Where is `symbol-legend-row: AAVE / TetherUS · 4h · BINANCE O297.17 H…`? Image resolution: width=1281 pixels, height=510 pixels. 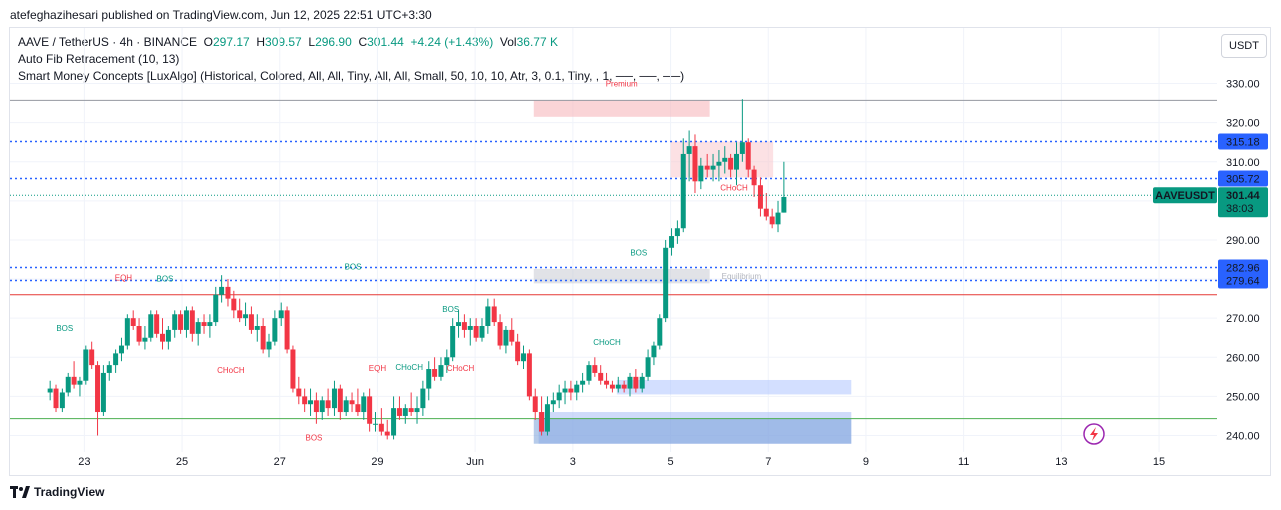
symbol-legend-row: AAVE / TetherUS · 4h · BINANCE O297.17 H… is located at coordinates (351, 42).